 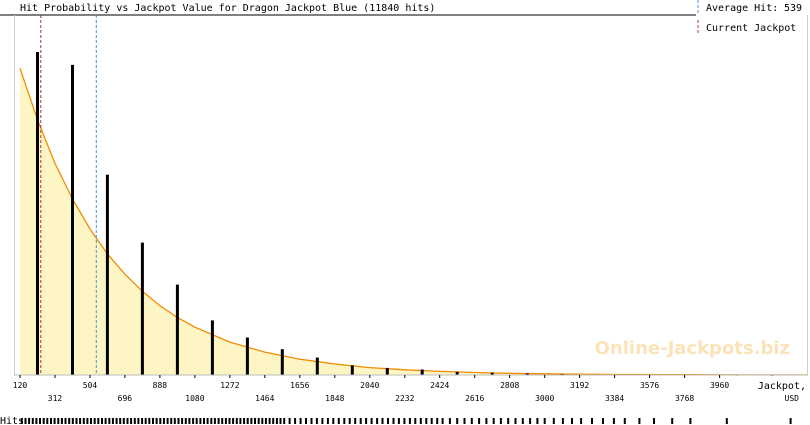 What do you see at coordinates (782, 386) in the screenshot?
I see `x-axis-label: Jackpot,` at bounding box center [782, 386].